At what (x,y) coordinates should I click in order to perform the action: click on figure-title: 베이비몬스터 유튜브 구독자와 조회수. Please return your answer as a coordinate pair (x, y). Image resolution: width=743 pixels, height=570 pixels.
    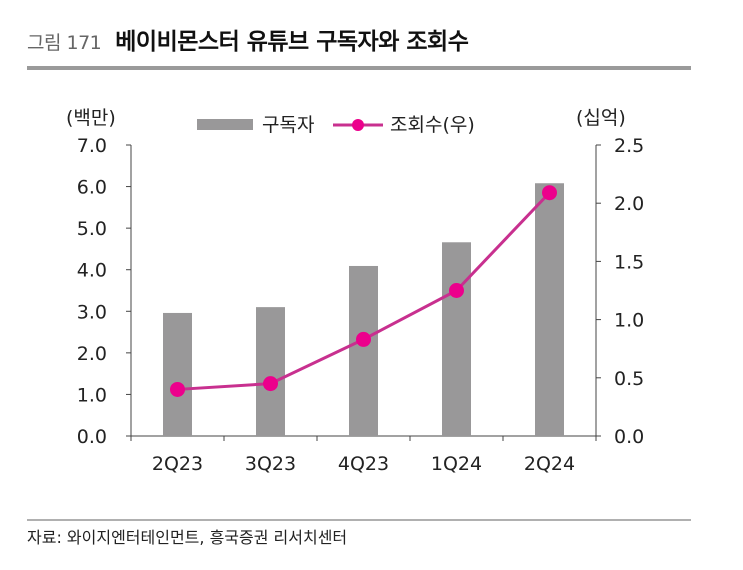
    Looking at the image, I should click on (292, 42).